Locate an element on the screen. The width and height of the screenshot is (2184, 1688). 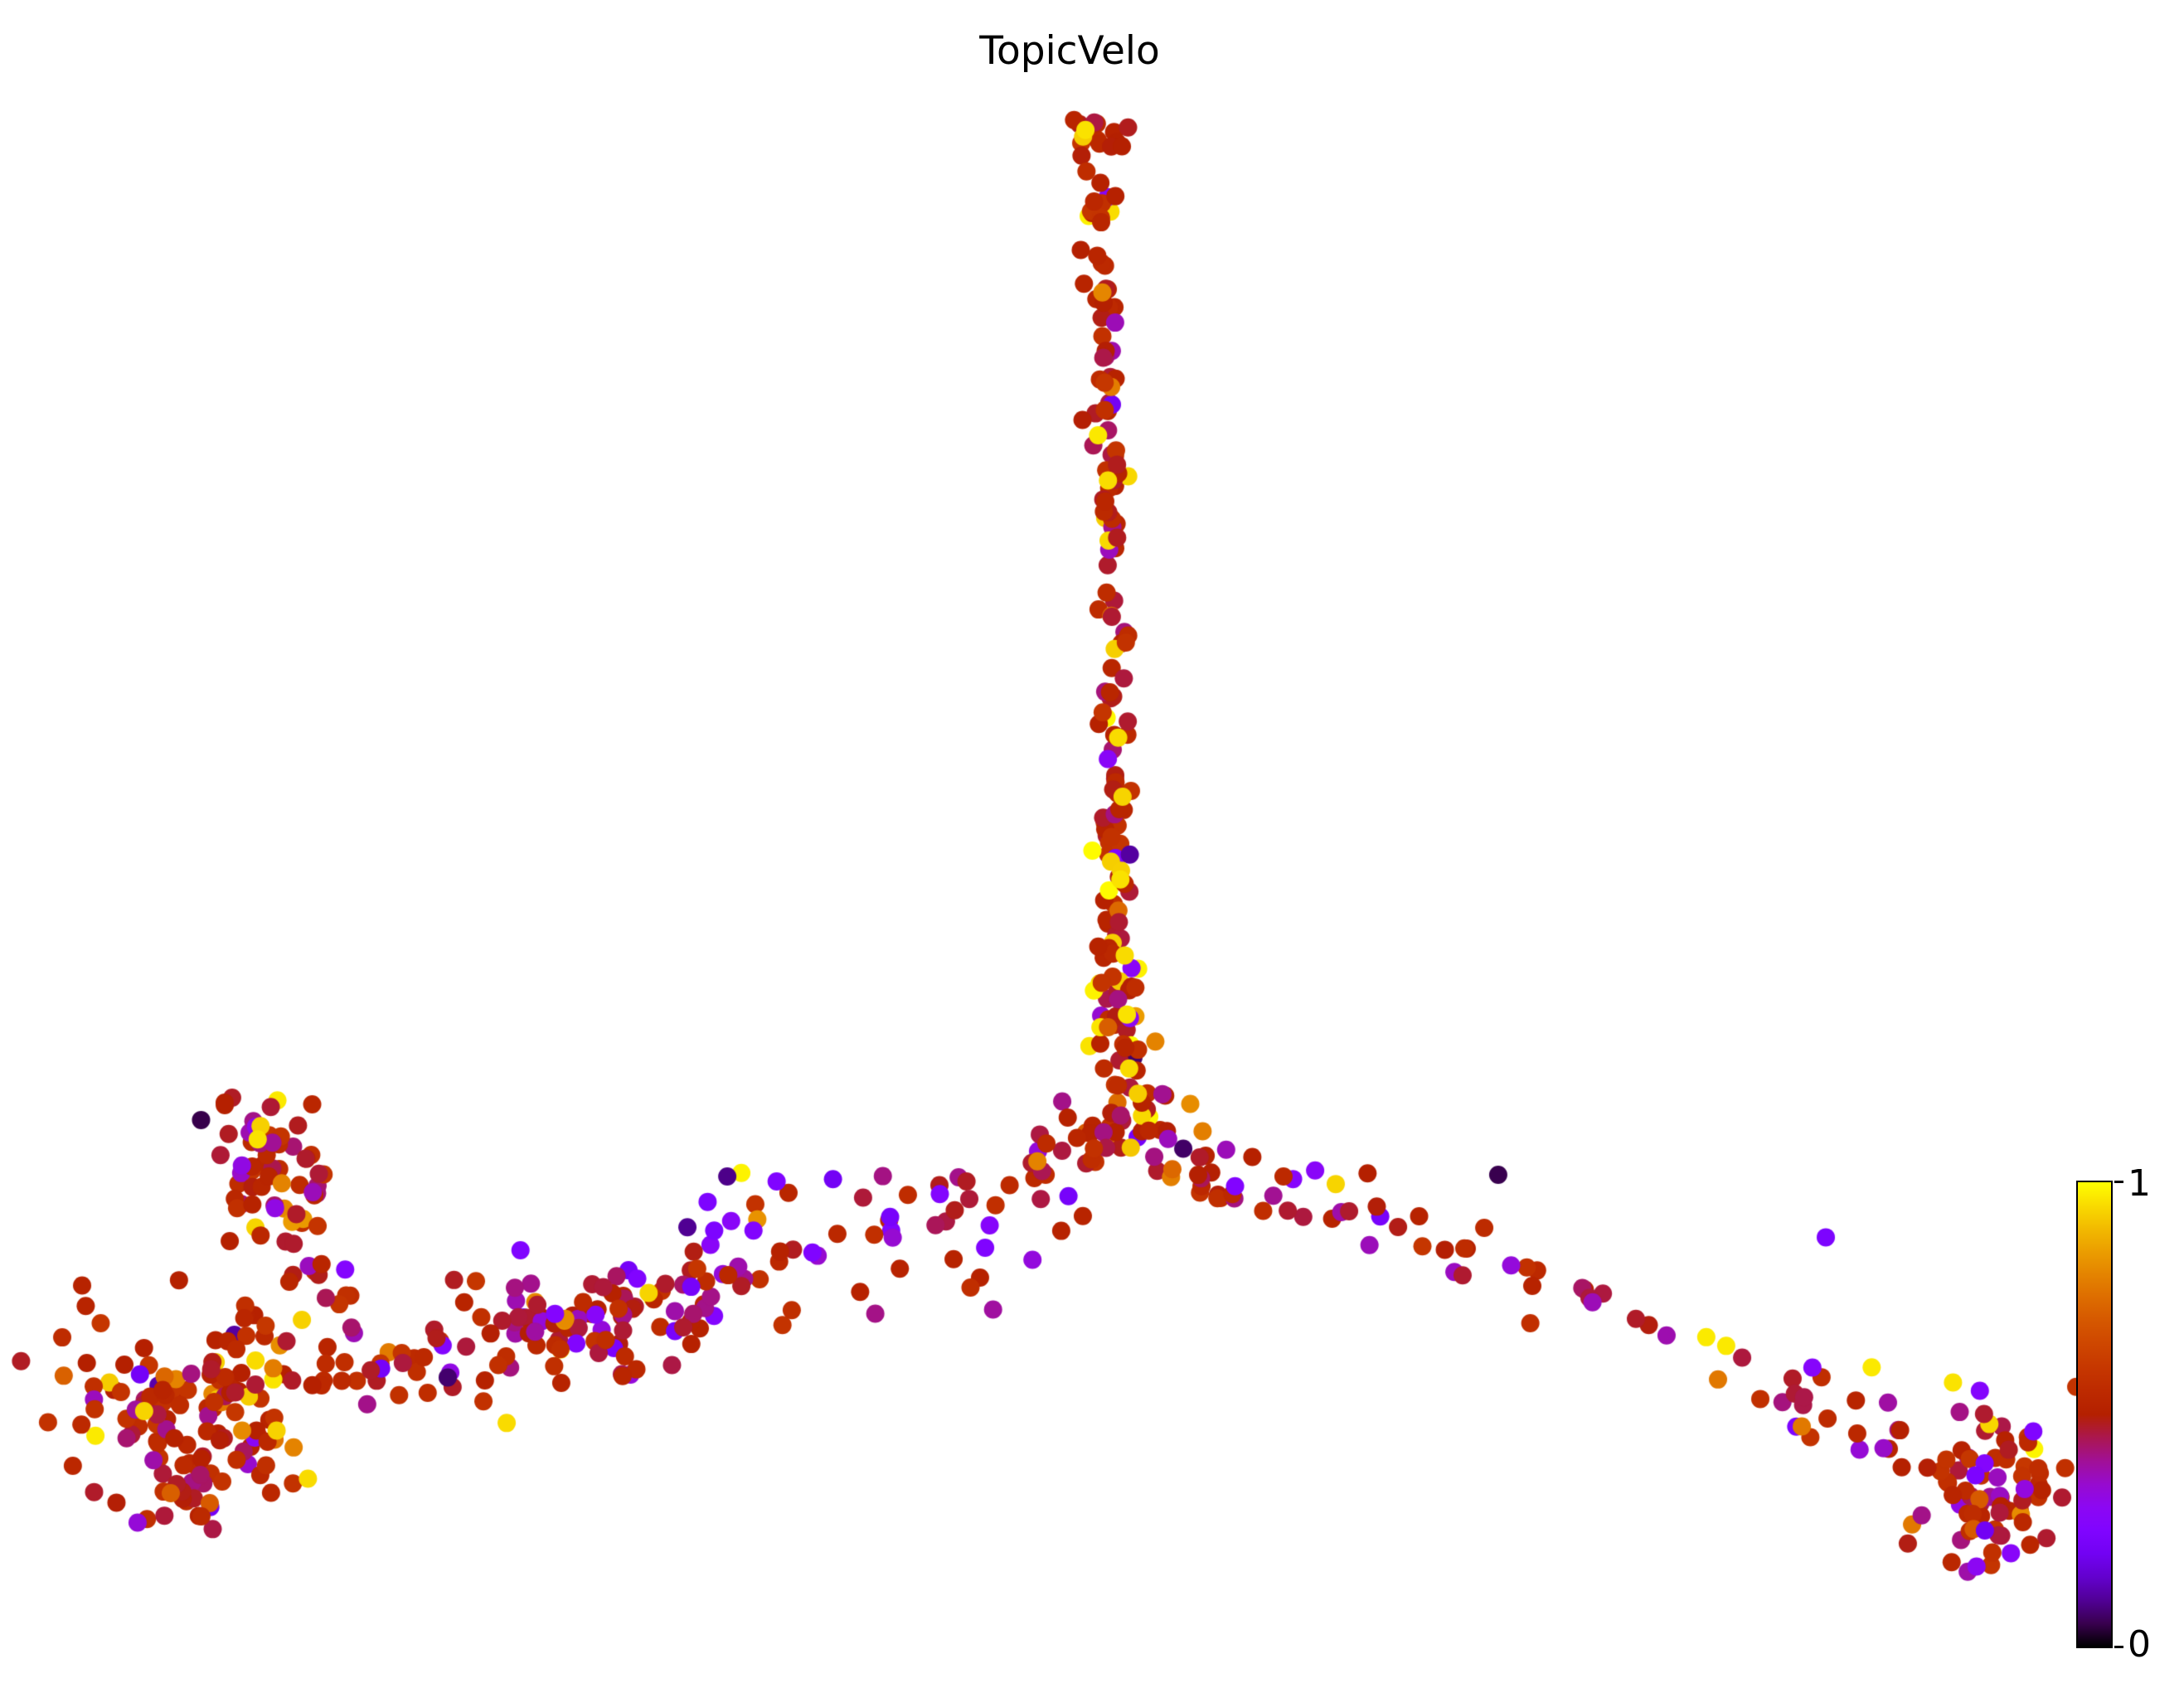
colorbar: 1 0 is located at coordinates (2113, 1415).